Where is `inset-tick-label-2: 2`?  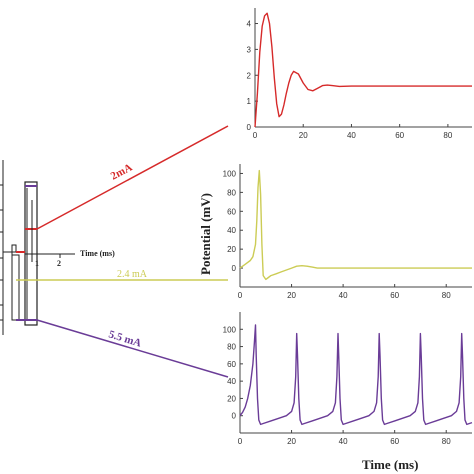 inset-tick-label-2: 2 is located at coordinates (59, 263).